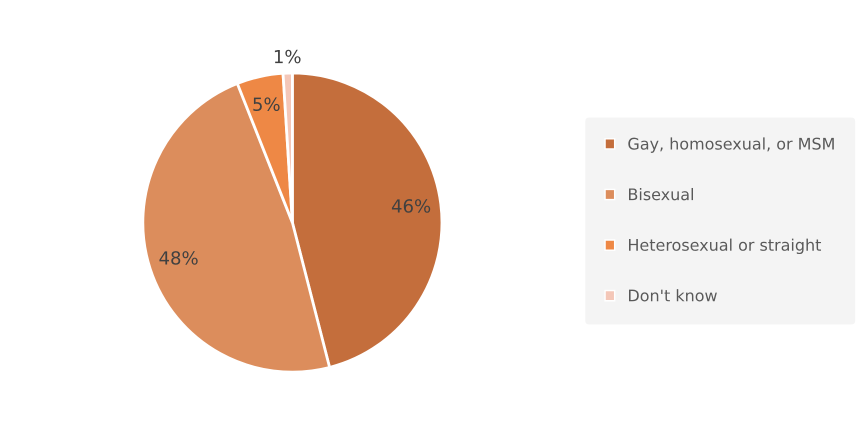 The height and width of the screenshot is (442, 860). Describe the element at coordinates (266, 104) in the screenshot. I see `data-label: 5%` at that location.